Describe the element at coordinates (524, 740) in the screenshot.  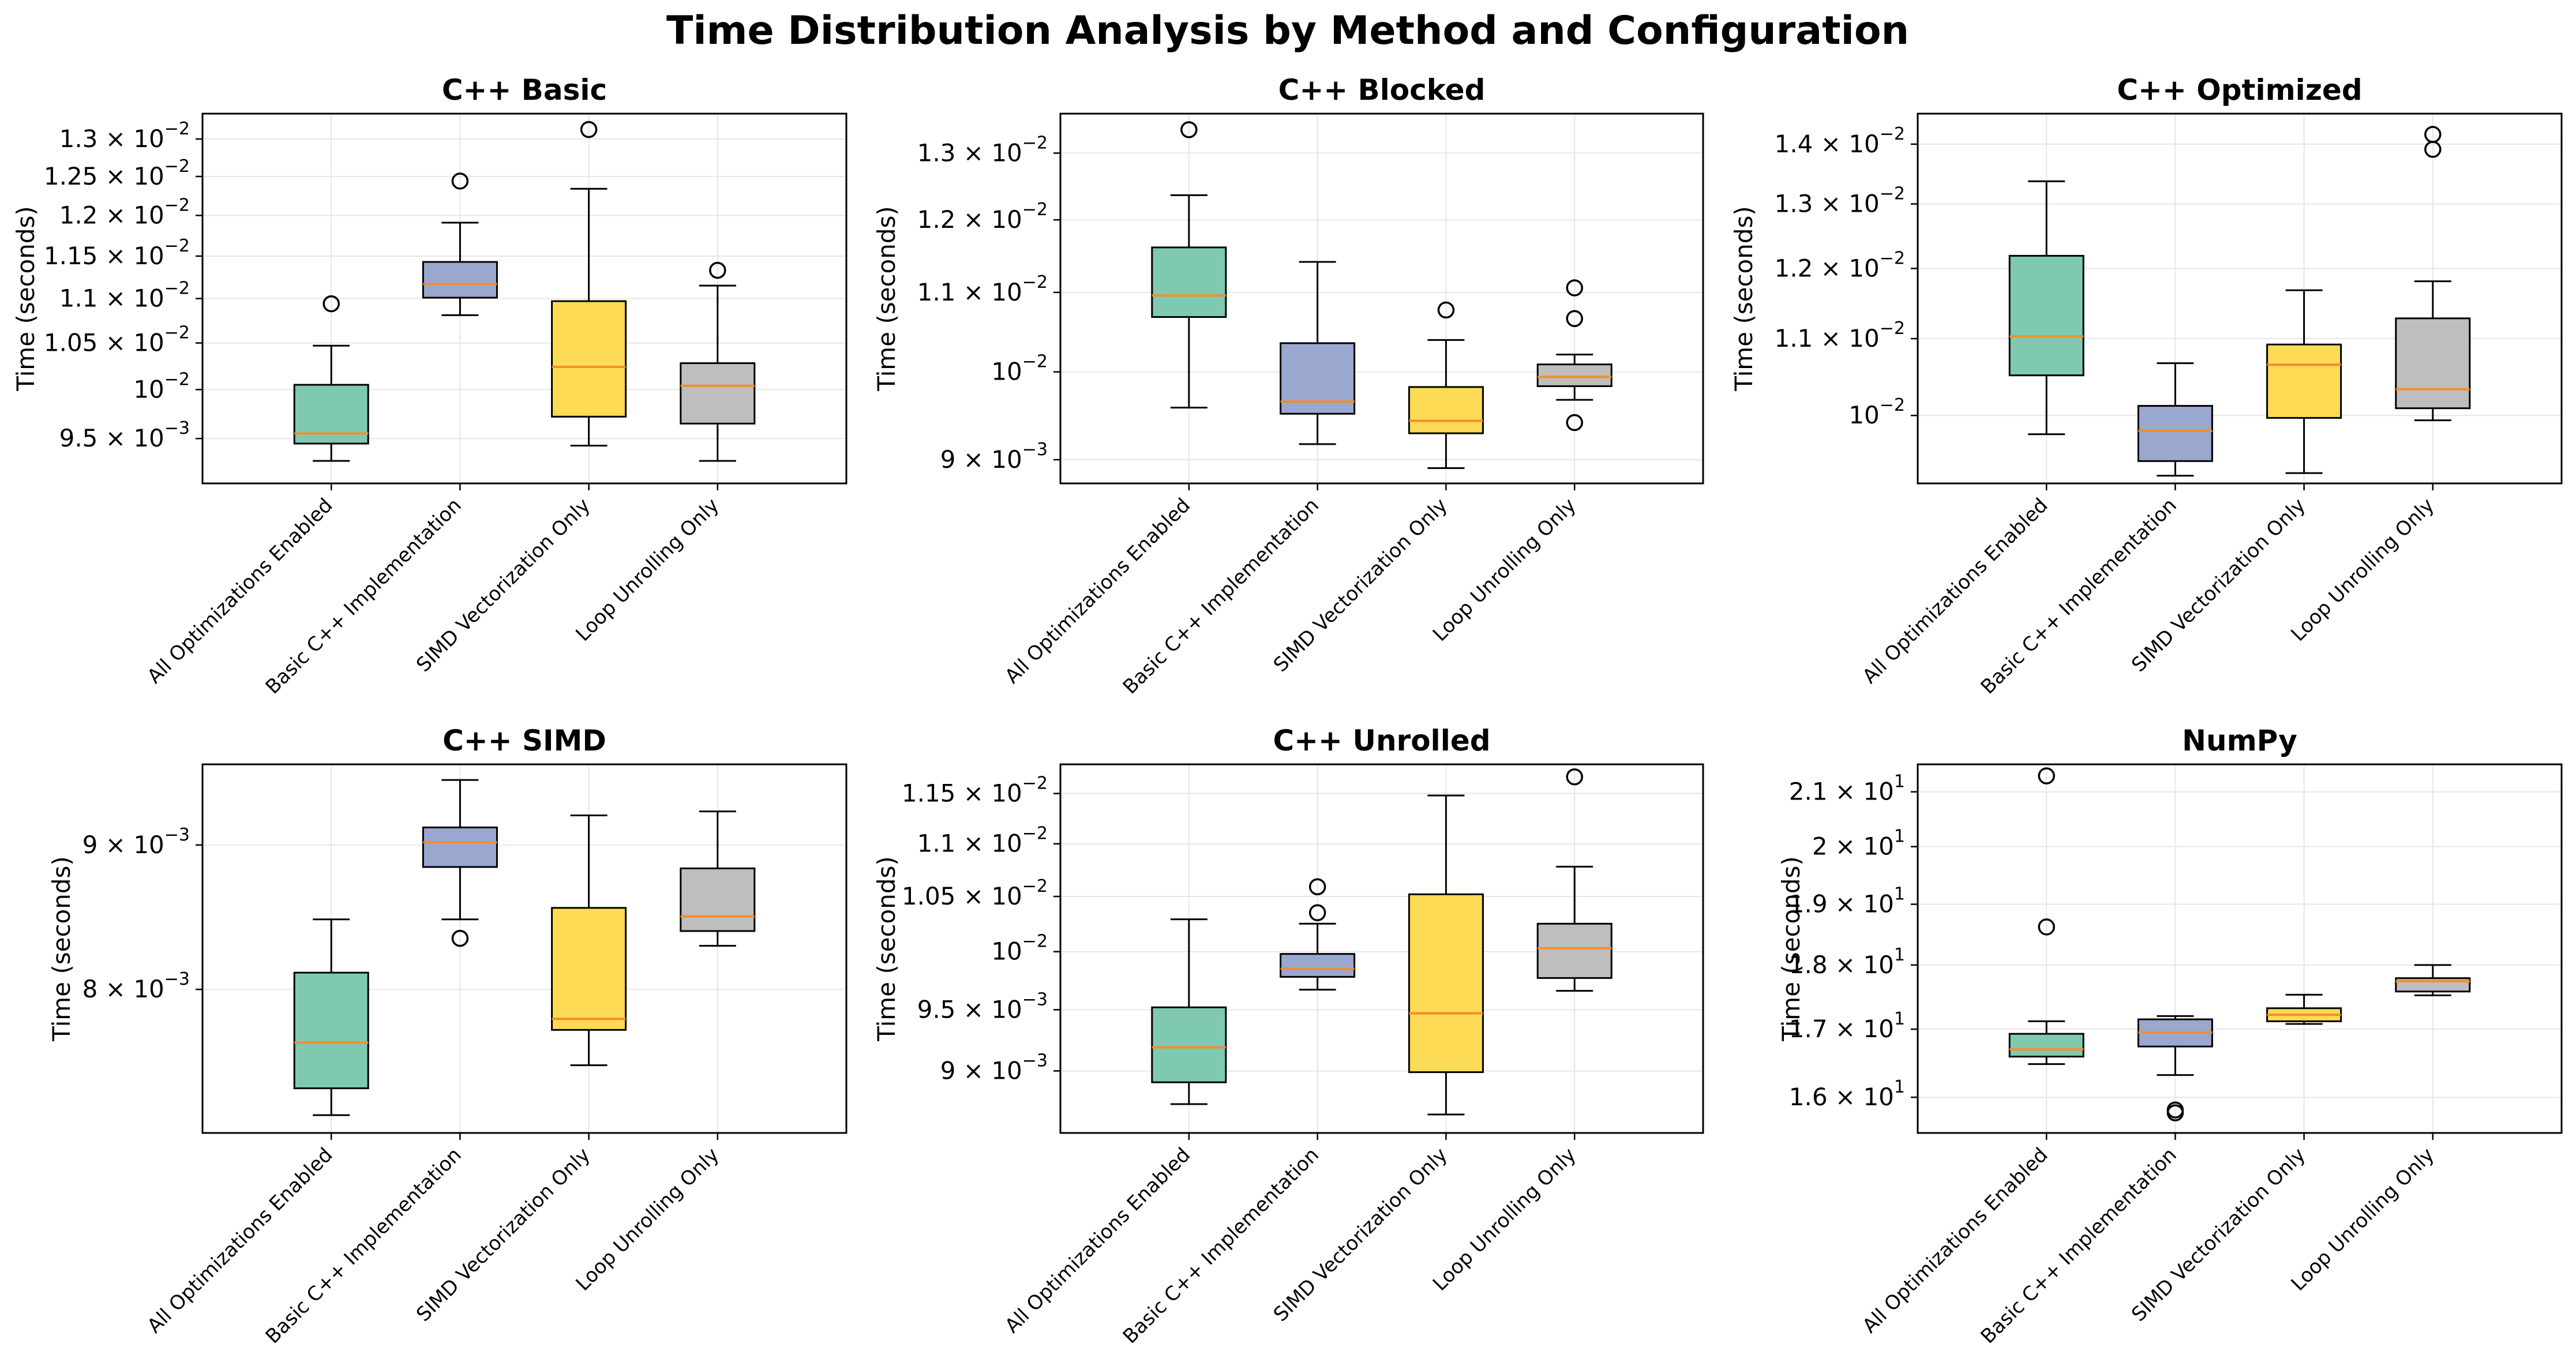
I see `panel-title: C++ SIMD` at that location.